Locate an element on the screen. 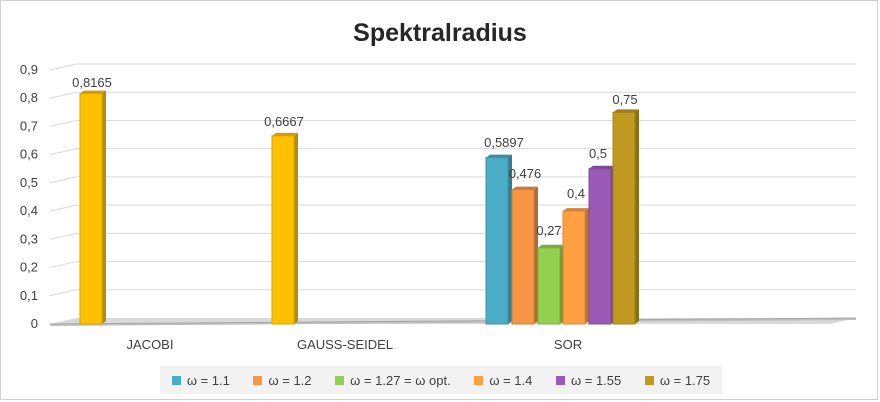 Image resolution: width=880 pixels, height=402 pixels. y-tick-label: 0,3 is located at coordinates (29, 238).